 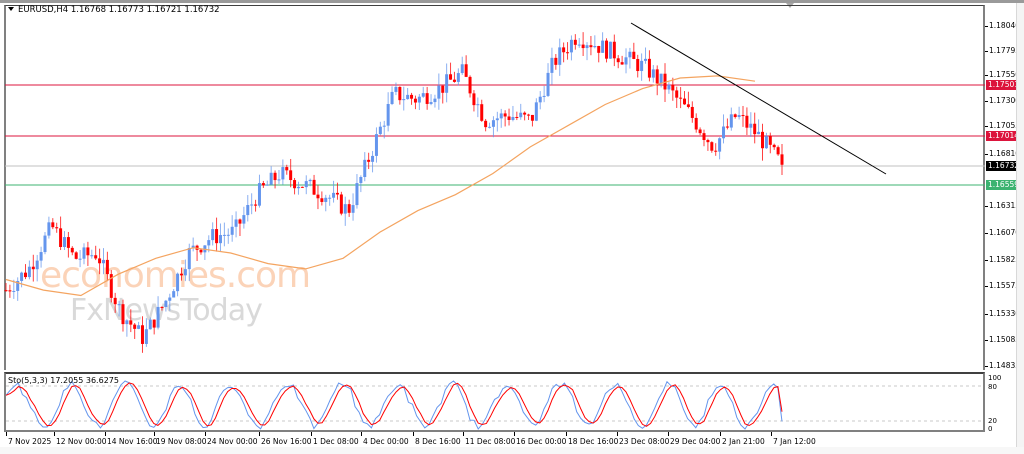 What do you see at coordinates (336, 441) in the screenshot?
I see `time-axis-label: 1 Dec 08:00` at bounding box center [336, 441].